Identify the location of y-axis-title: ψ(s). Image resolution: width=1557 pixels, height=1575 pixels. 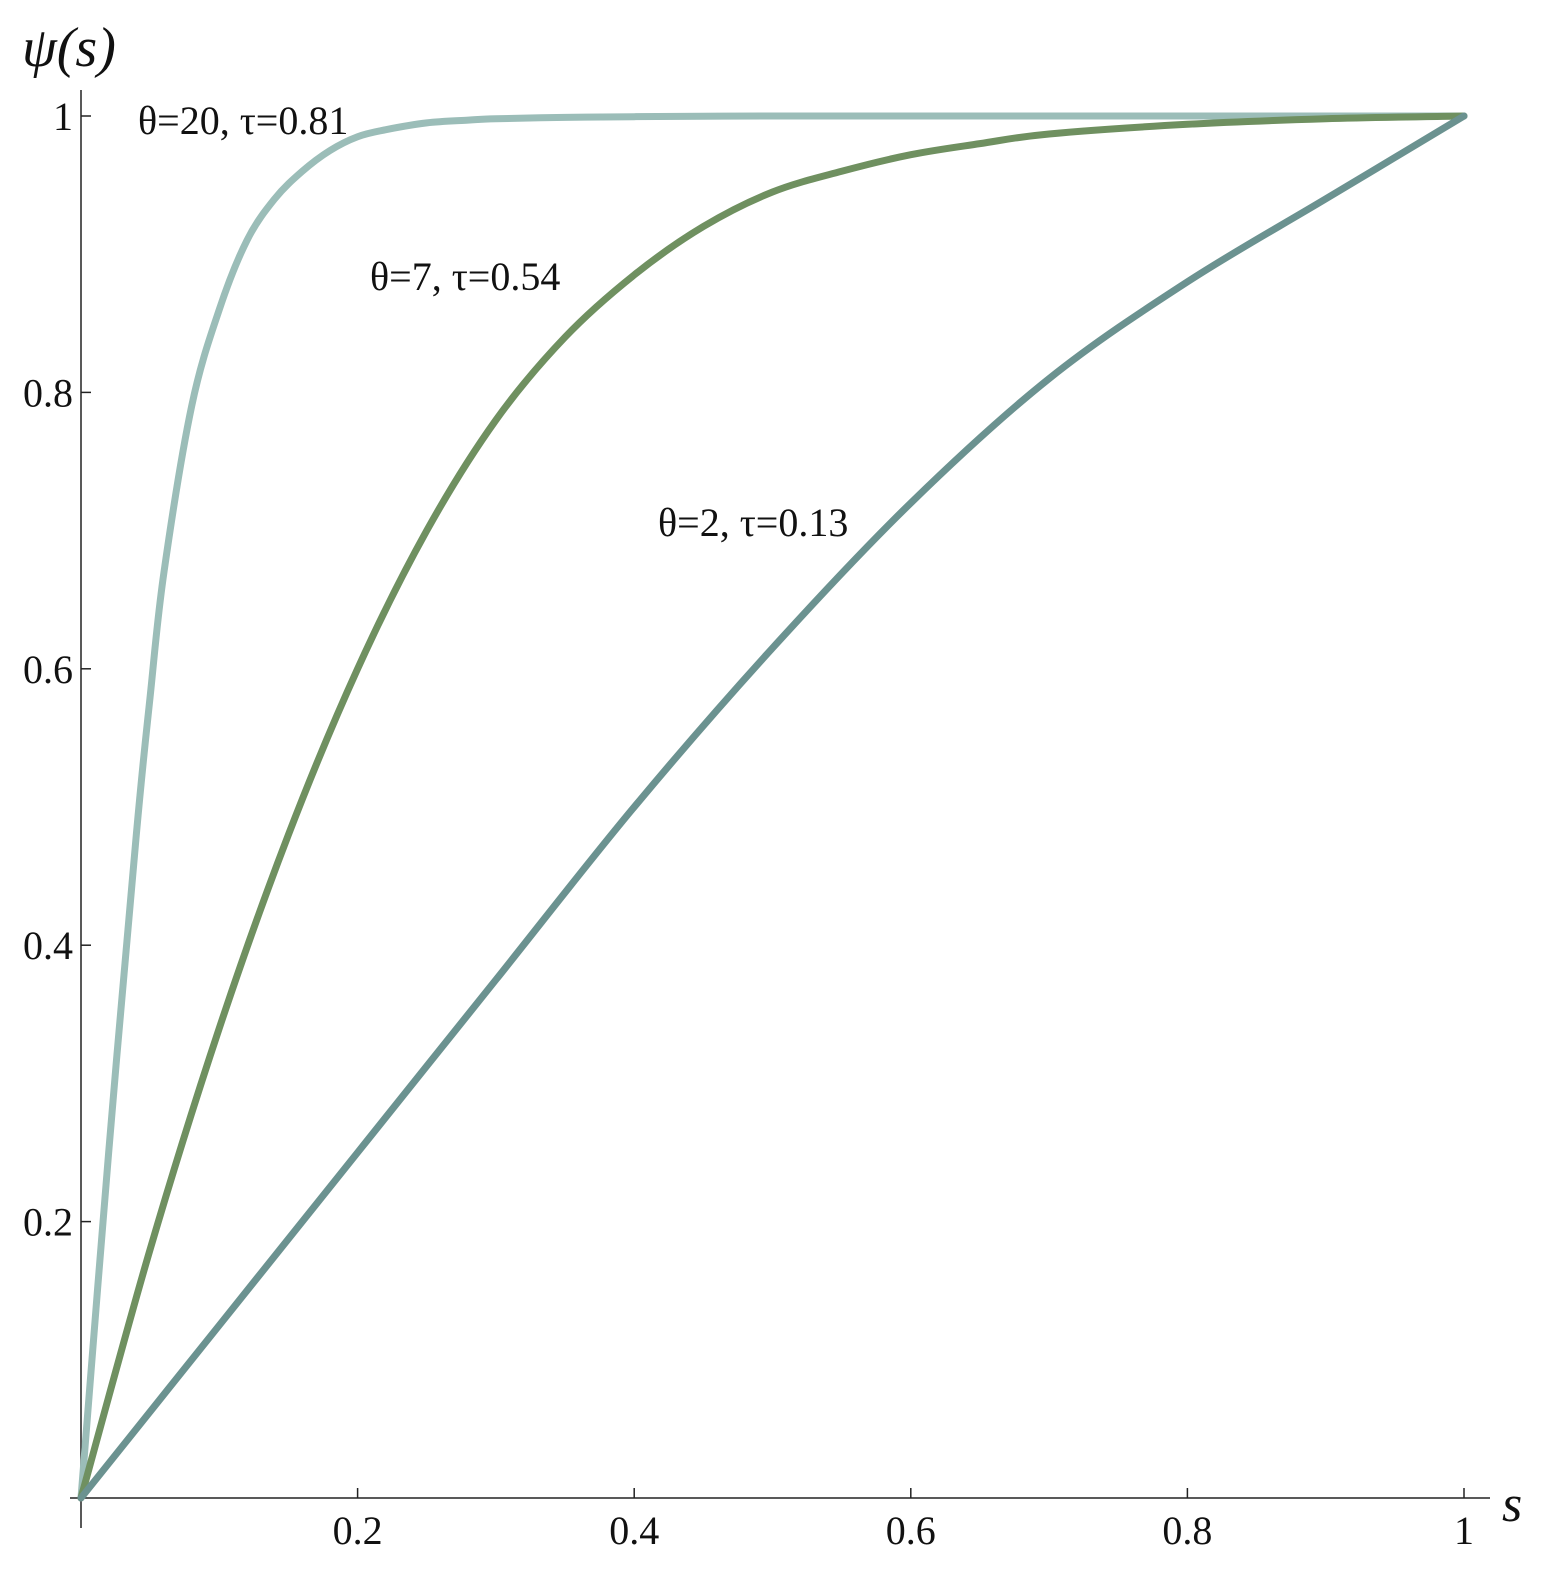
(69, 48).